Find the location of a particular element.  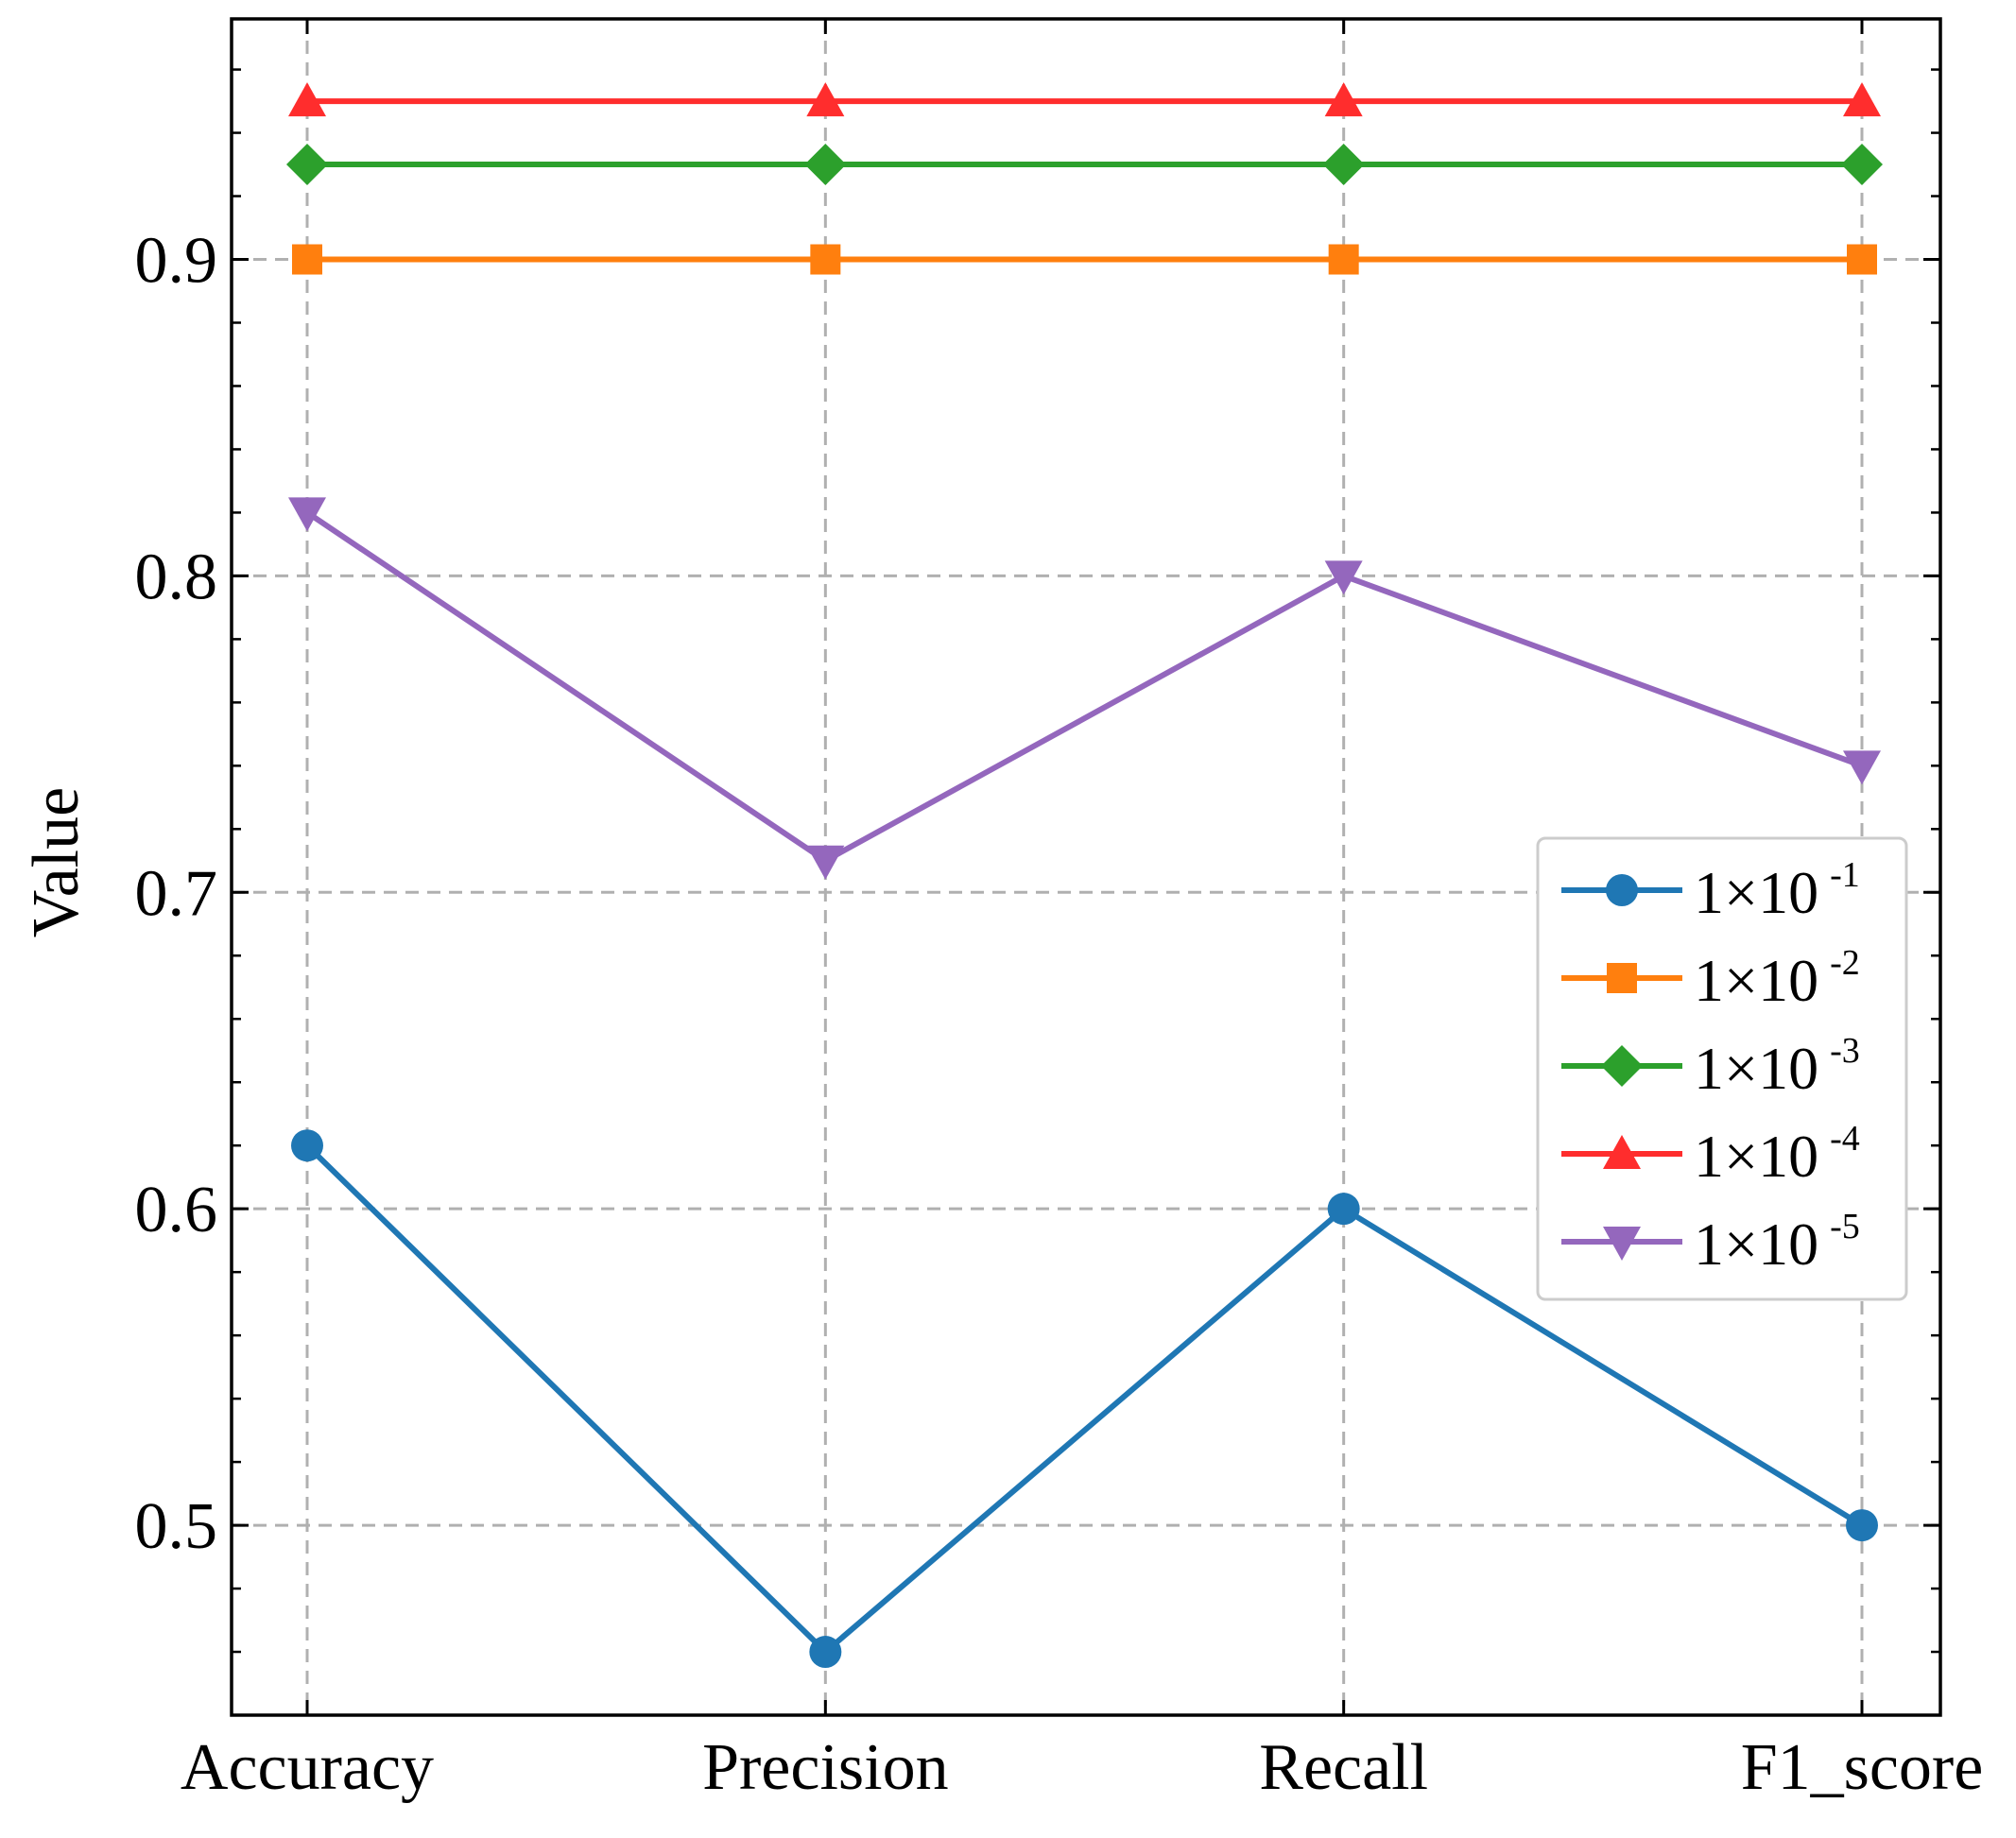

y-tick-label: 0.7 is located at coordinates (176, 893).